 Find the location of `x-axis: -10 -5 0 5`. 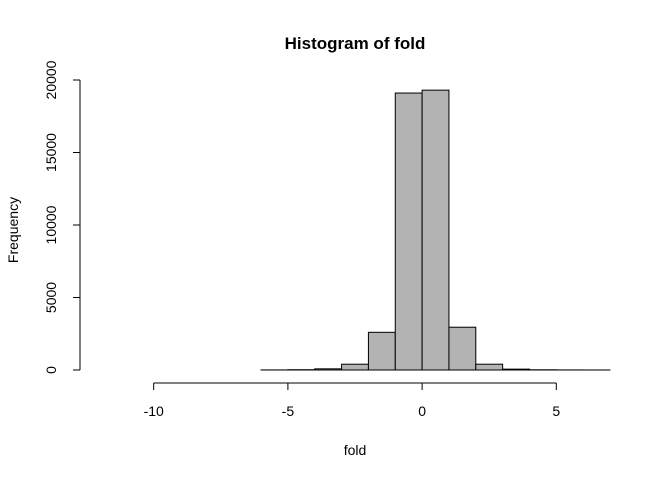

x-axis: -10 -5 0 5 is located at coordinates (352, 400).